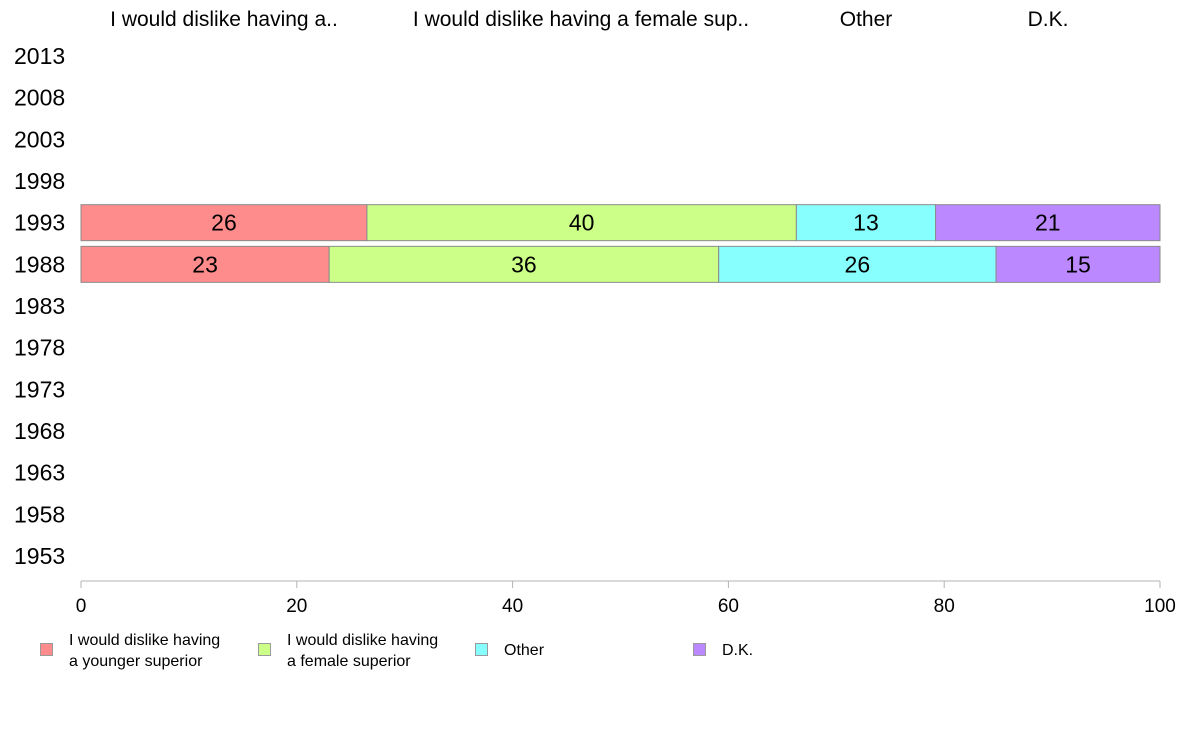  I want to click on bars: 26 40 13 21 23 36 26 15, so click(620, 243).